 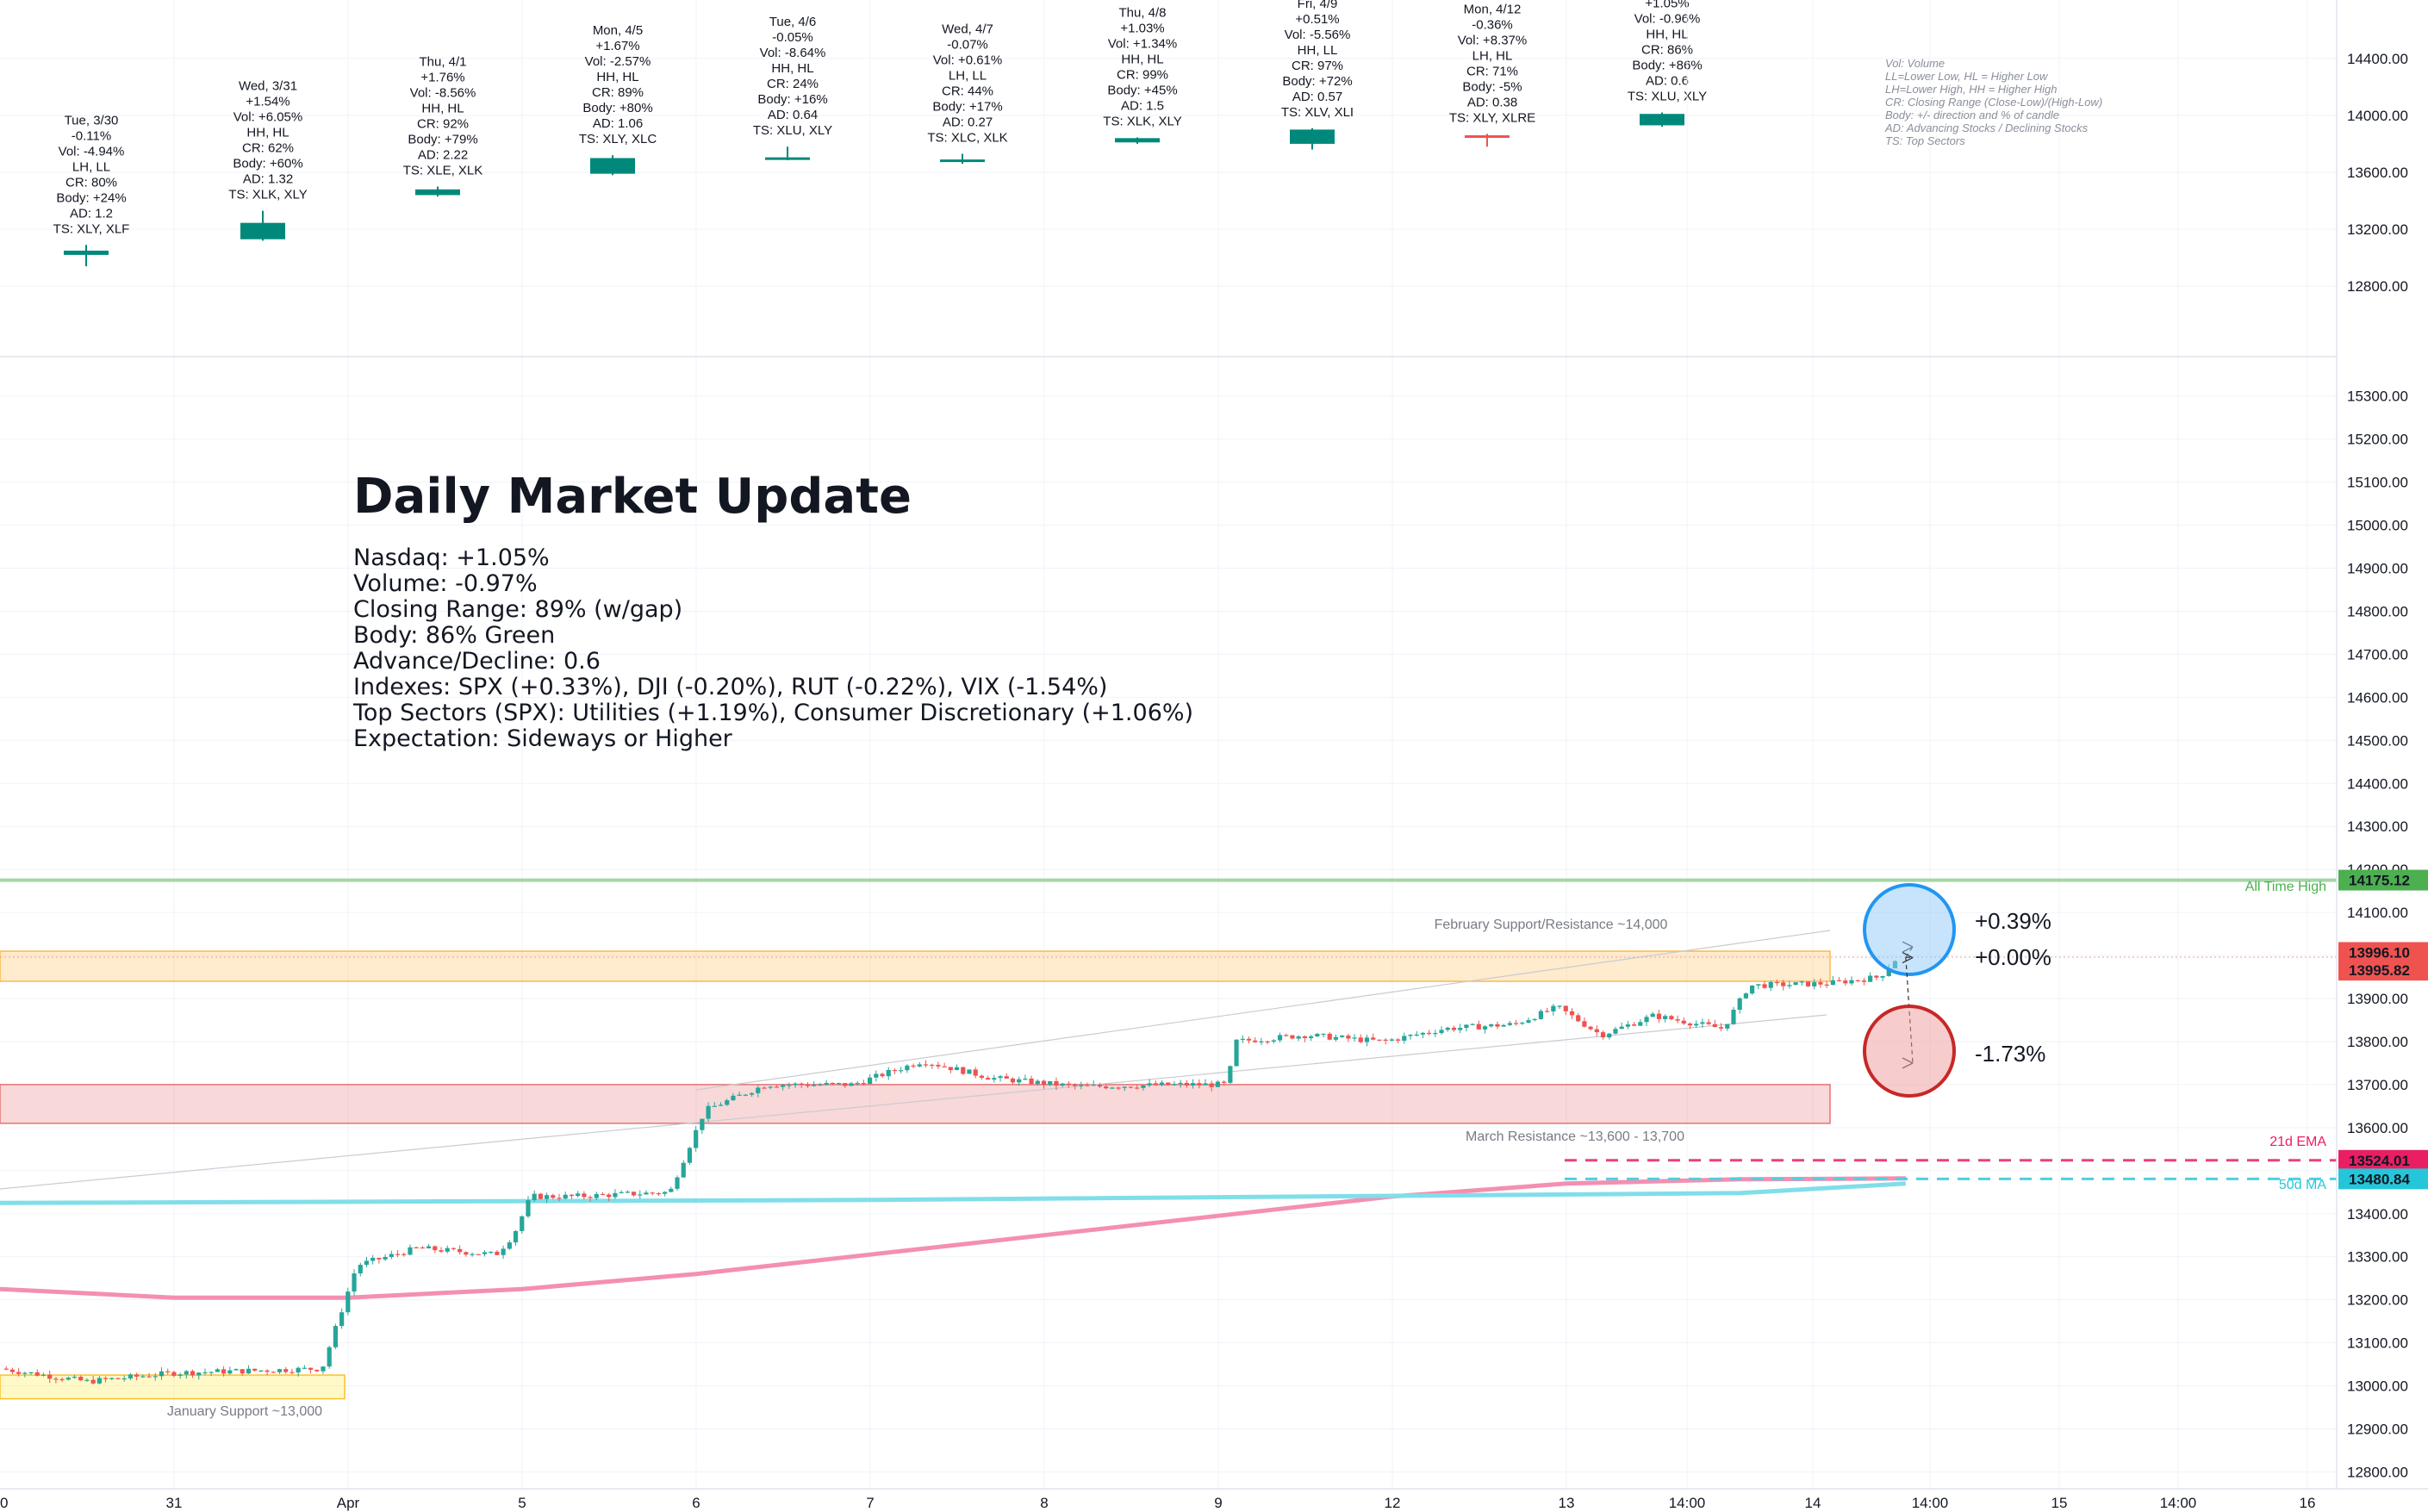 I want to click on price-tag: 13524.01, so click(x=2383, y=1160).